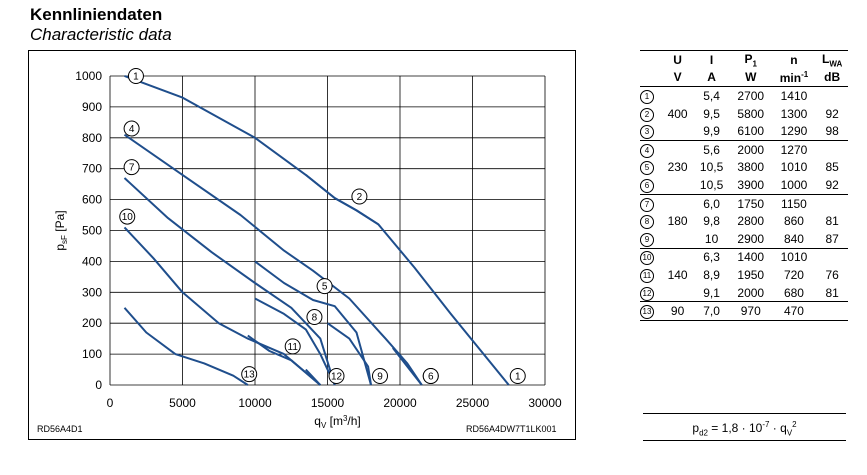 This screenshot has height=475, width=867. Describe the element at coordinates (751, 221) in the screenshot. I see `cell-power: 2800` at that location.